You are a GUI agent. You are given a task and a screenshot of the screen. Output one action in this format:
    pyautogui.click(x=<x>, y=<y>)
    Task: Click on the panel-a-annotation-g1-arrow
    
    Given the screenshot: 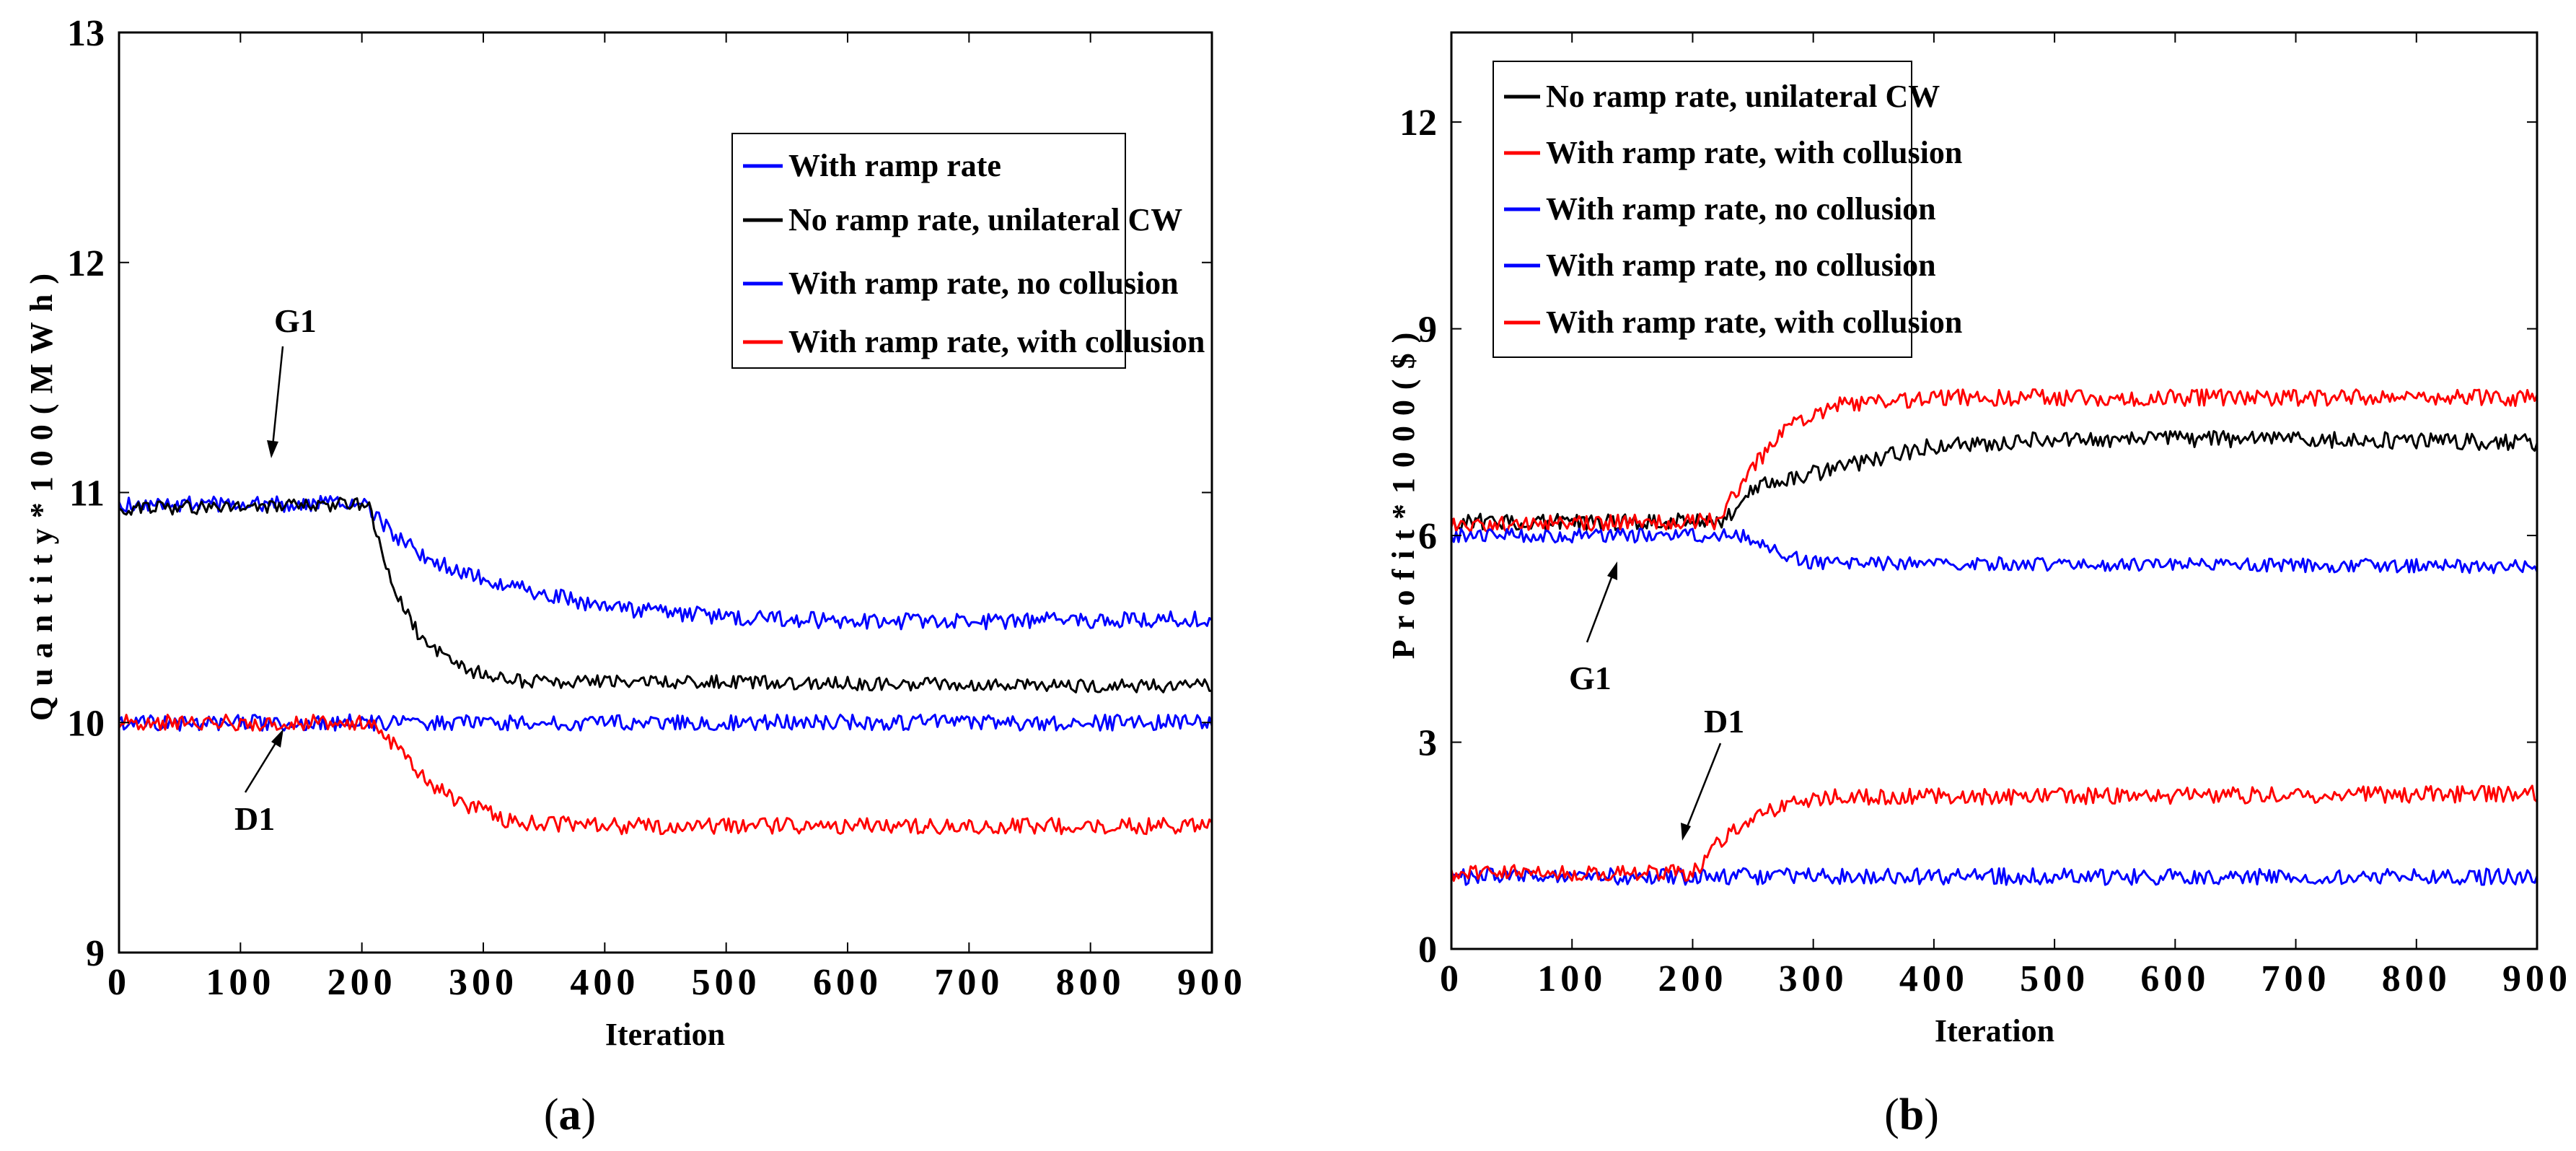 What is the action you would take?
    pyautogui.click(x=277, y=396)
    